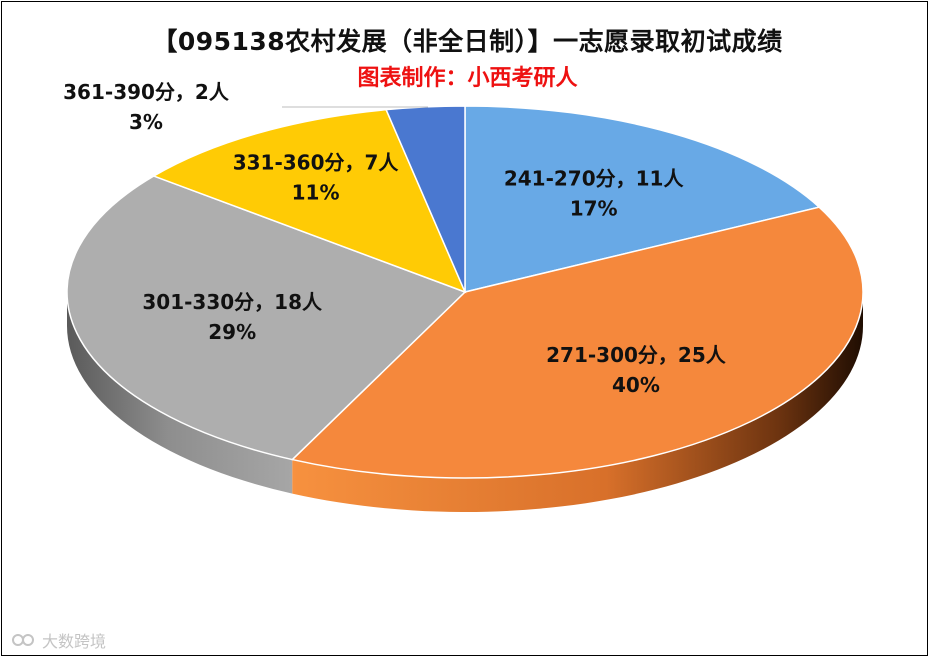 This screenshot has width=931, height=659. Describe the element at coordinates (232, 332) in the screenshot. I see `slice-percent-301-330: 29%` at that location.